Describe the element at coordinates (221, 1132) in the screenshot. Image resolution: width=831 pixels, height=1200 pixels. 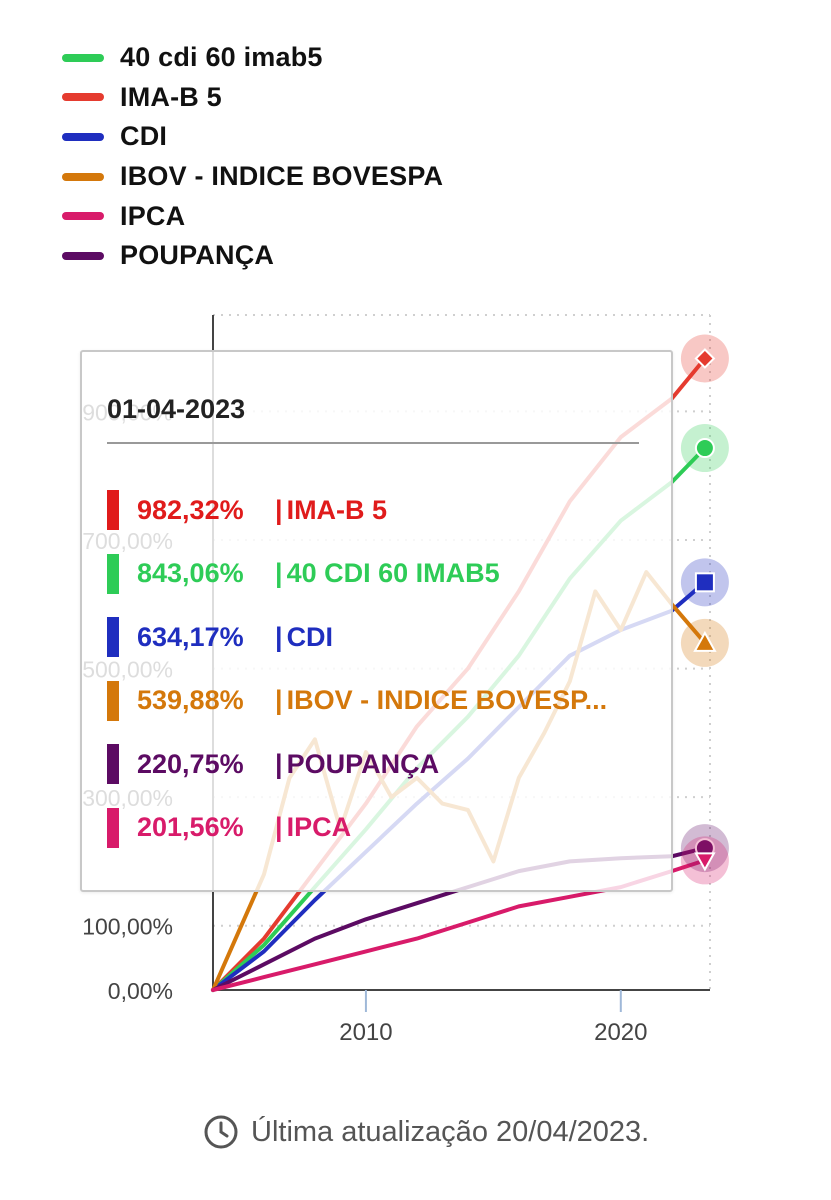
I see `clock-icon` at that location.